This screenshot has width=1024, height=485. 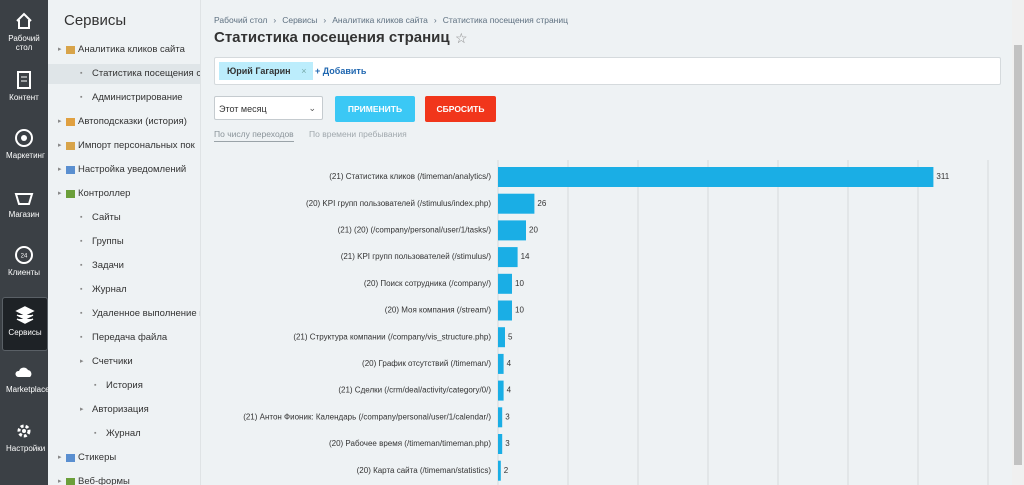 I want to click on sidebar-label: Контент, so click(x=24, y=97).